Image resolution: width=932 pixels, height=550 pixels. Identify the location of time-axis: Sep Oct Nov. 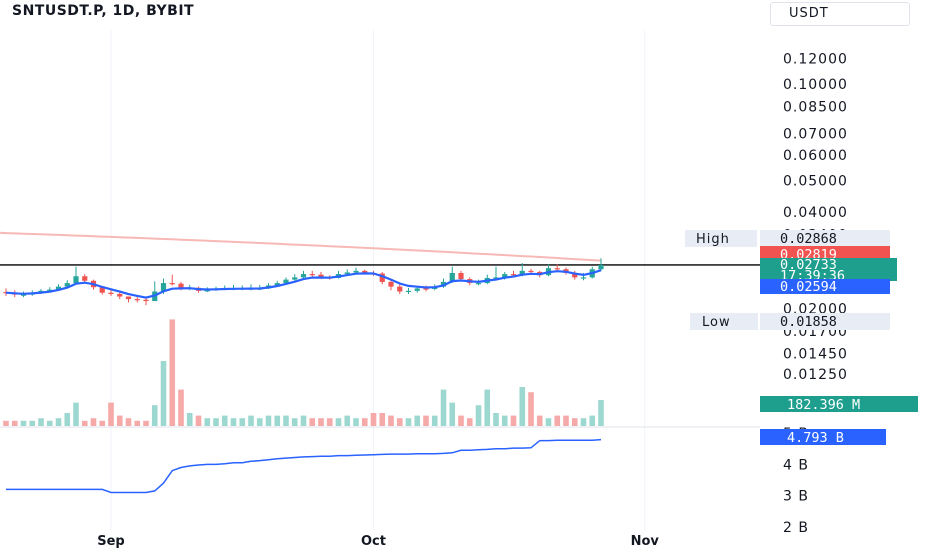
(378, 541).